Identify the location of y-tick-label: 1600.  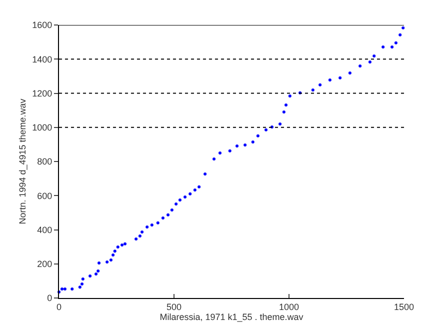
(42, 25).